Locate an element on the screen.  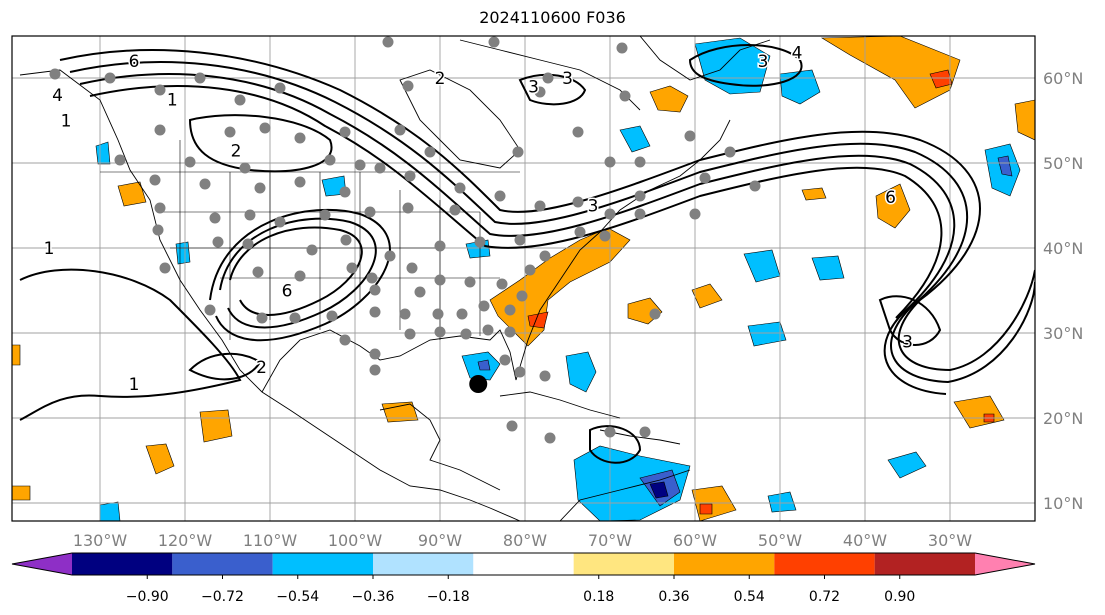
contour-label-3: 1 is located at coordinates (66, 122).